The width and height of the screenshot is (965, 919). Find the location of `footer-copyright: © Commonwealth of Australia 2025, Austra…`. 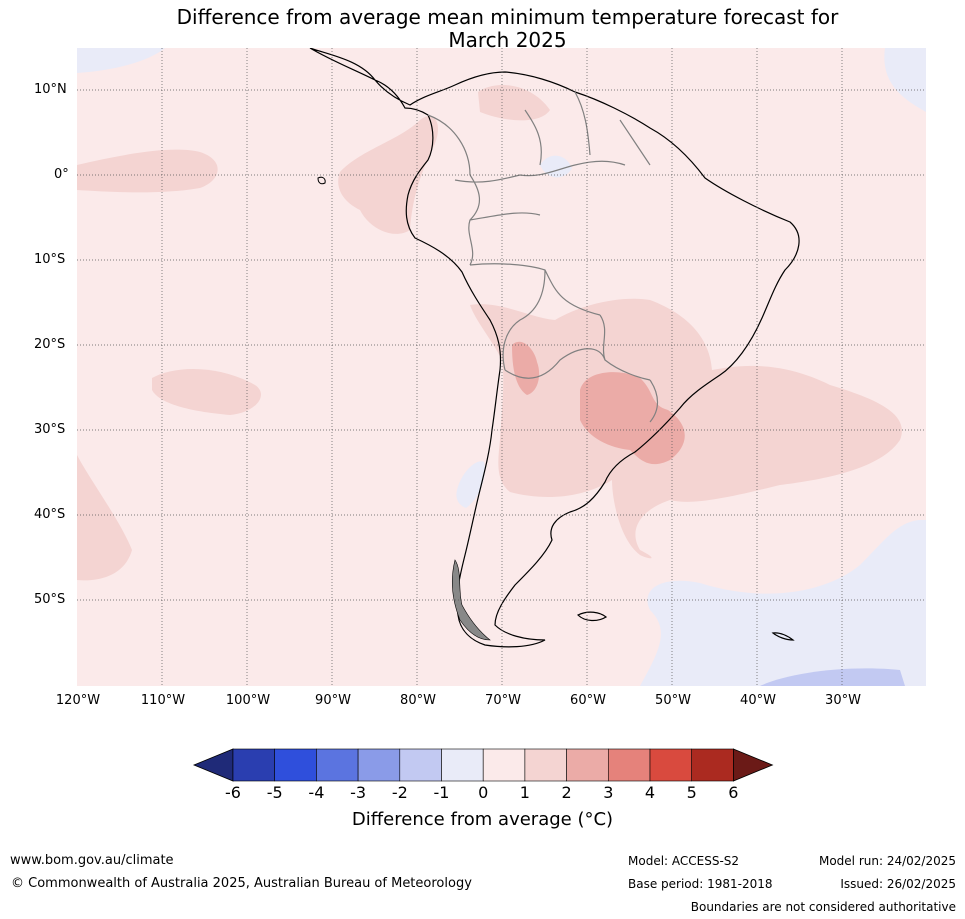

footer-copyright: © Commonwealth of Australia 2025, Austra… is located at coordinates (241, 883).